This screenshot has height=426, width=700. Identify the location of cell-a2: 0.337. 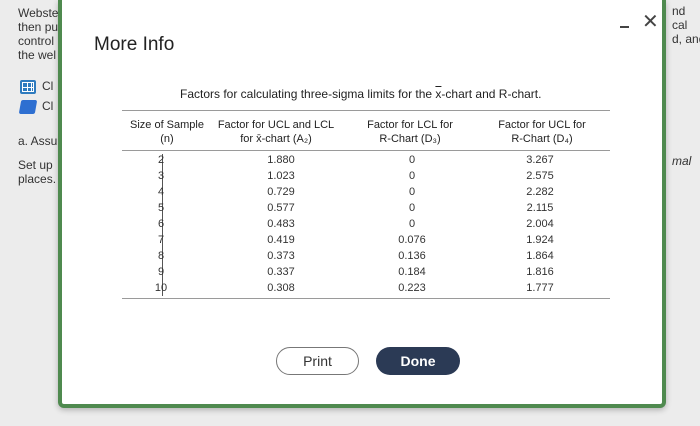
(281, 272).